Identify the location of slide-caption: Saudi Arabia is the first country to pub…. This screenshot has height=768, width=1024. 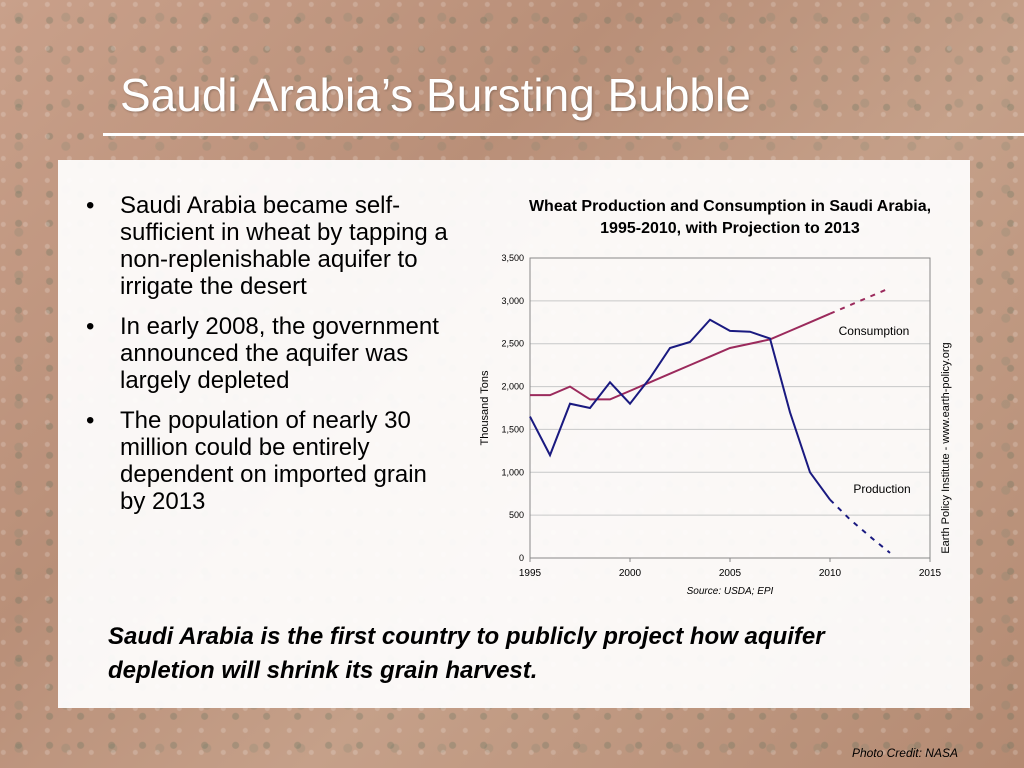
(466, 653).